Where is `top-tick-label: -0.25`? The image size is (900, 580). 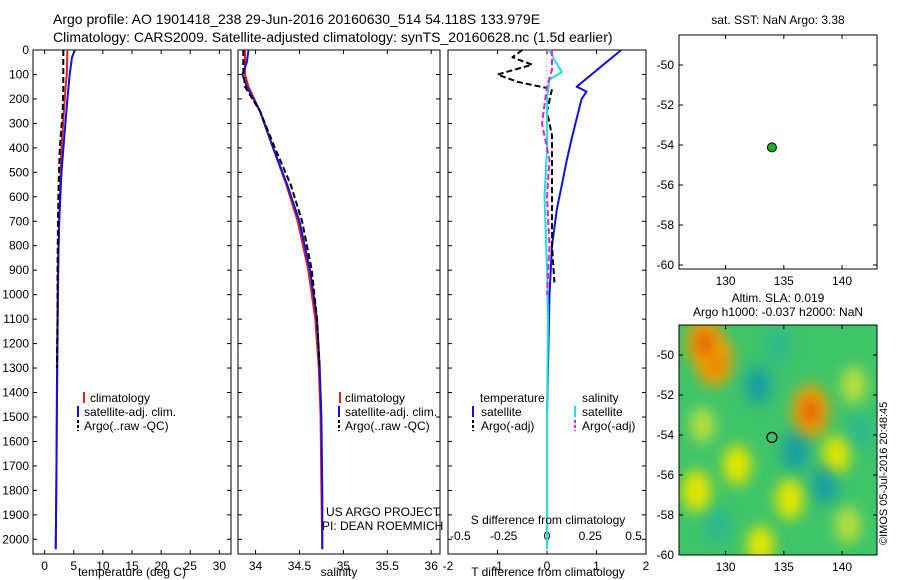
top-tick-label: -0.25 is located at coordinates (504, 536).